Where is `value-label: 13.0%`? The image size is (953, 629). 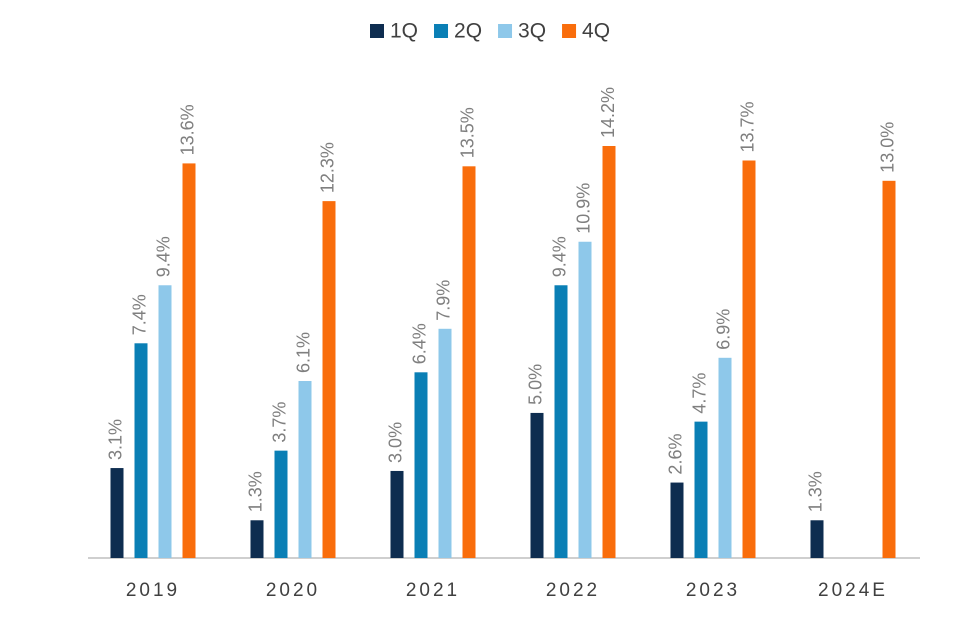 value-label: 13.0% is located at coordinates (888, 147).